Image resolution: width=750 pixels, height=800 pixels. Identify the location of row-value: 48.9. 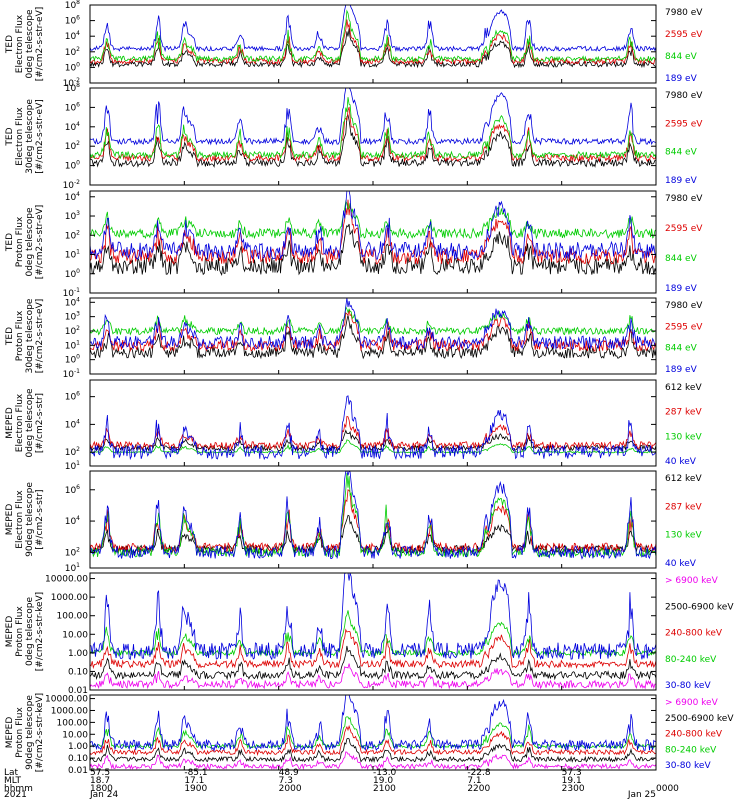
(289, 773).